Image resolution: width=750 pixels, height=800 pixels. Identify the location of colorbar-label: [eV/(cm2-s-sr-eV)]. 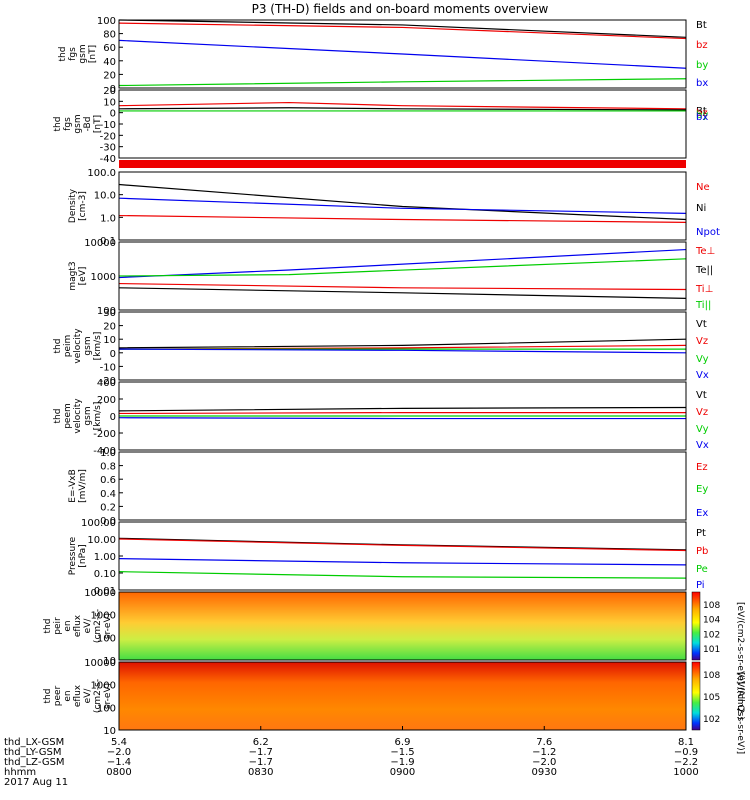
(740, 713).